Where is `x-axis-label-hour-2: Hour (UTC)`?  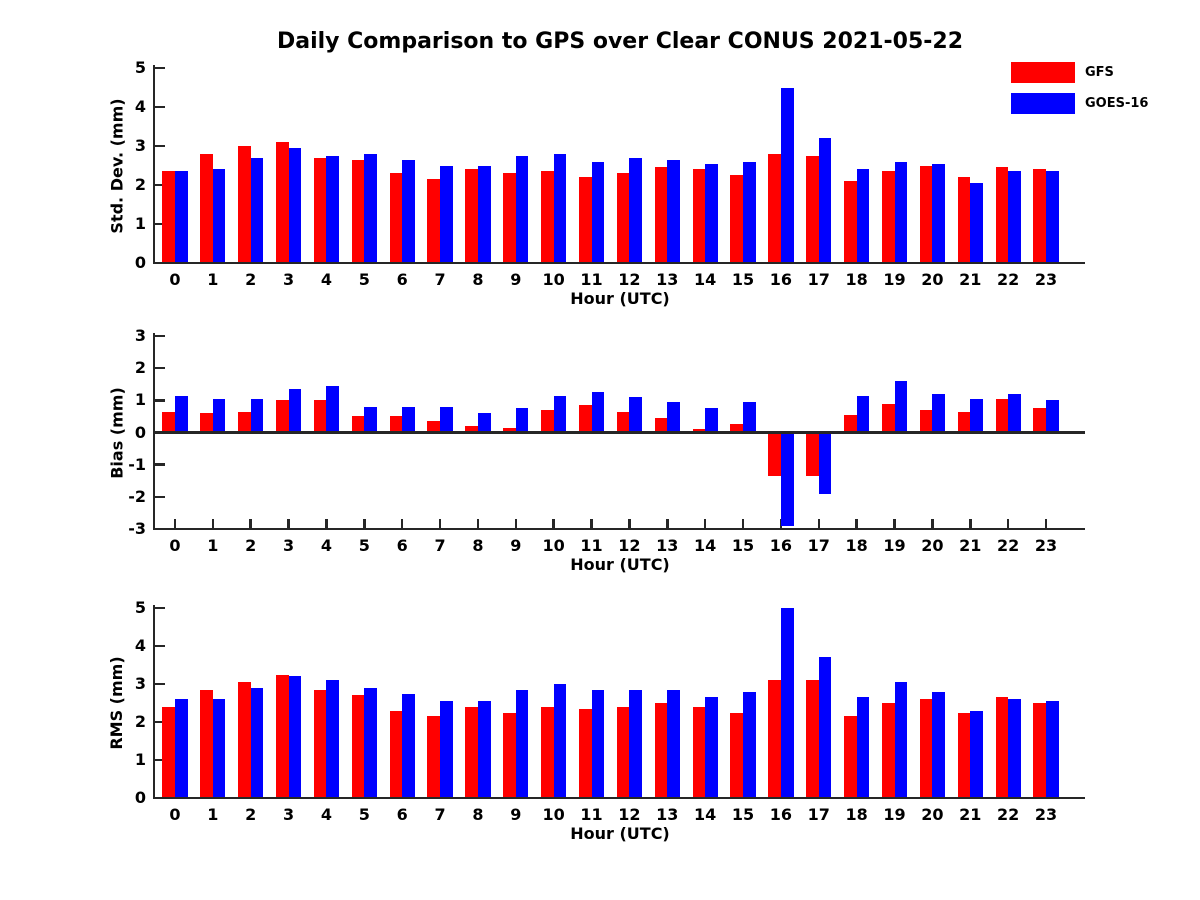
x-axis-label-hour-2: Hour (UTC) is located at coordinates (620, 564).